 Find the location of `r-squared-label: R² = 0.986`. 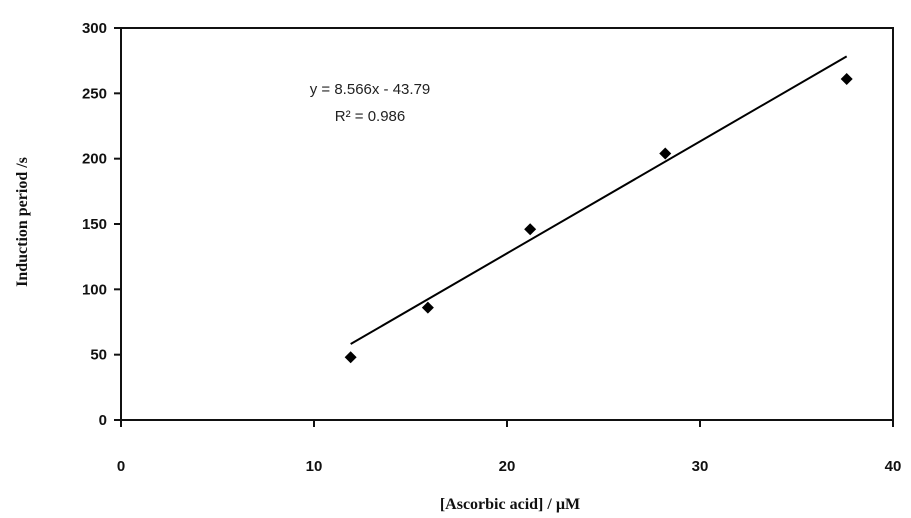

r-squared-label: R² = 0.986 is located at coordinates (370, 116).